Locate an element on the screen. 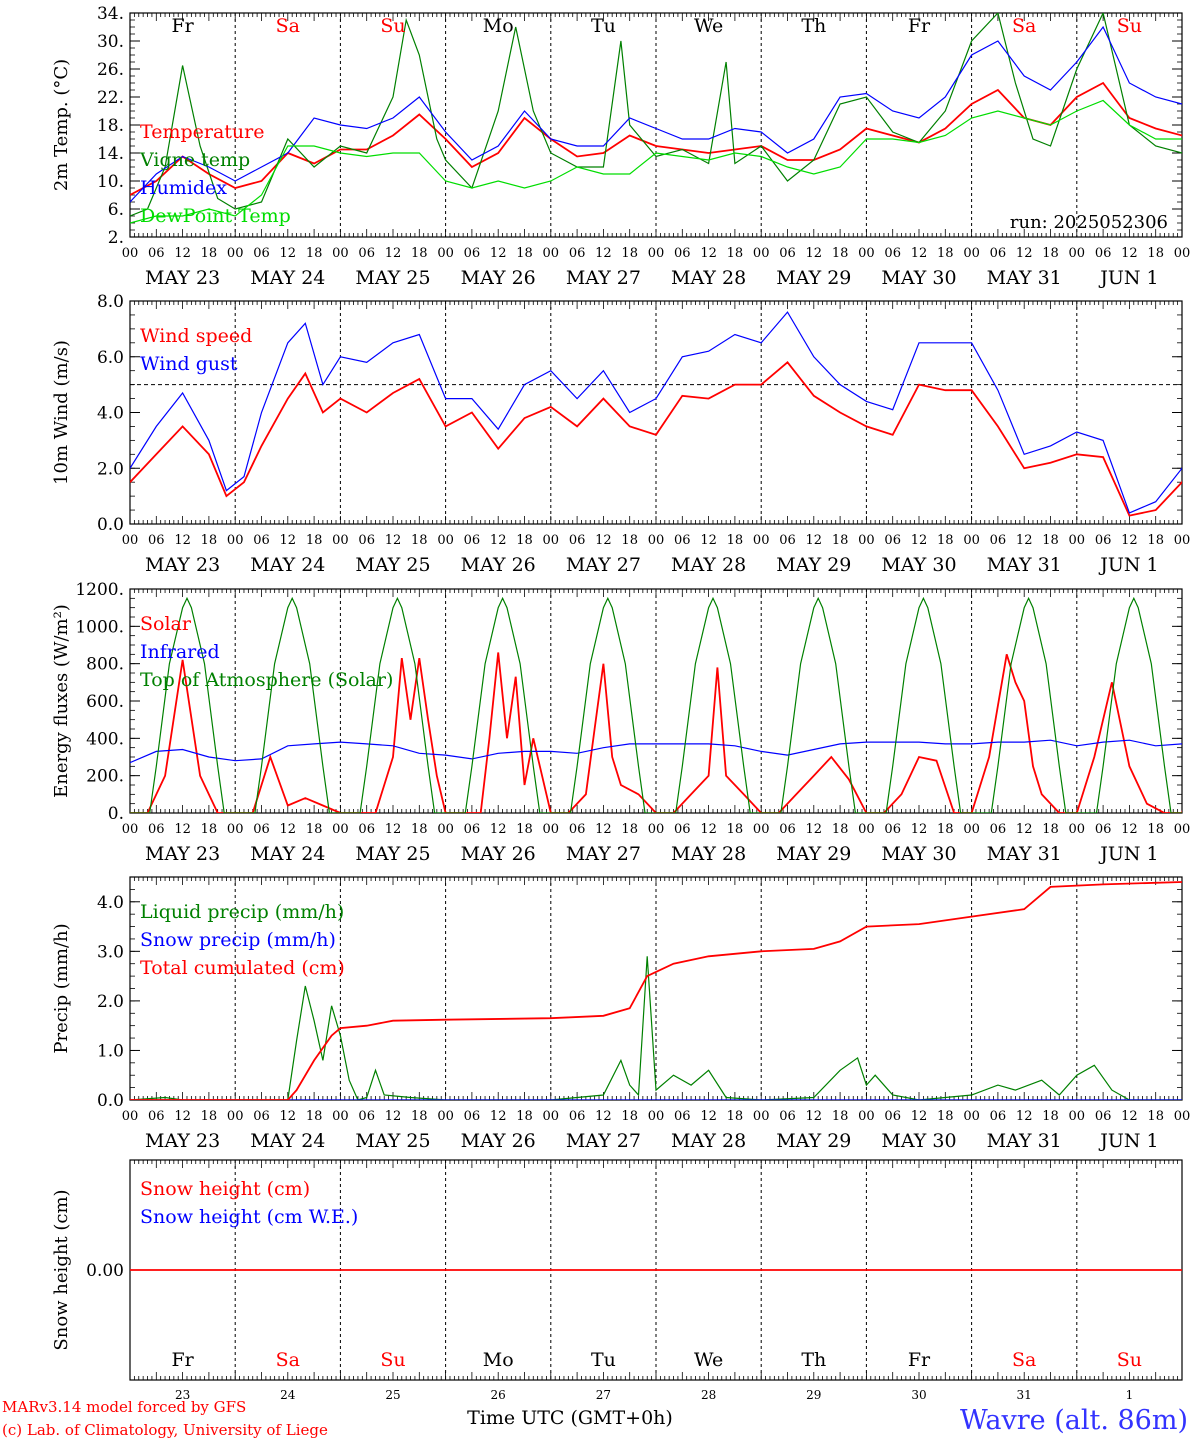  x-day-label: MAY 29 is located at coordinates (813, 278).